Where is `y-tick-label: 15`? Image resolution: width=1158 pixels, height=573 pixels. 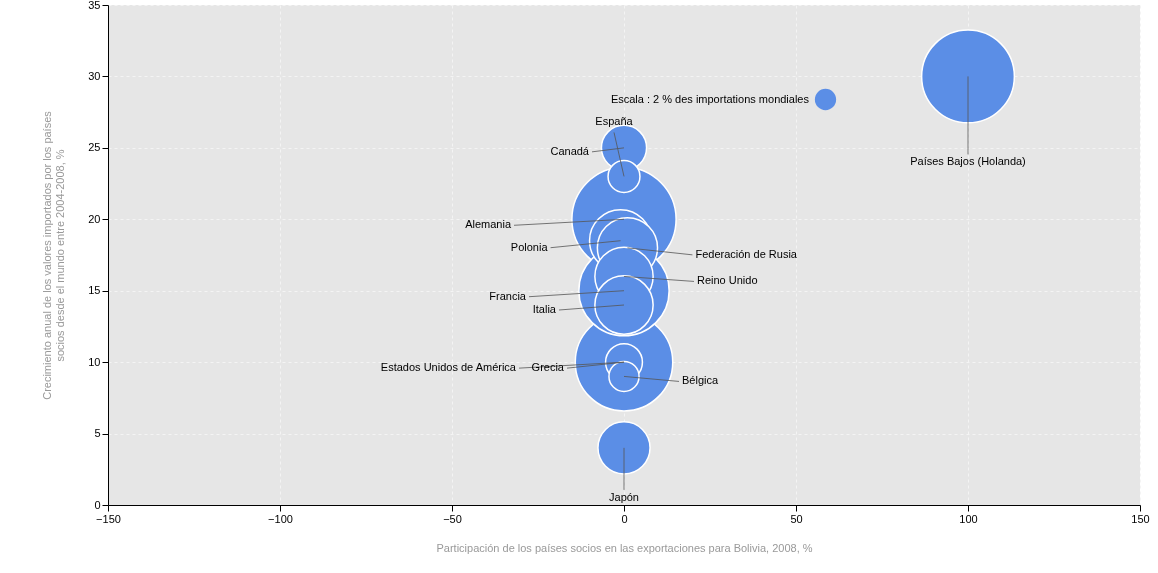 y-tick-label: 15 is located at coordinates (94, 290).